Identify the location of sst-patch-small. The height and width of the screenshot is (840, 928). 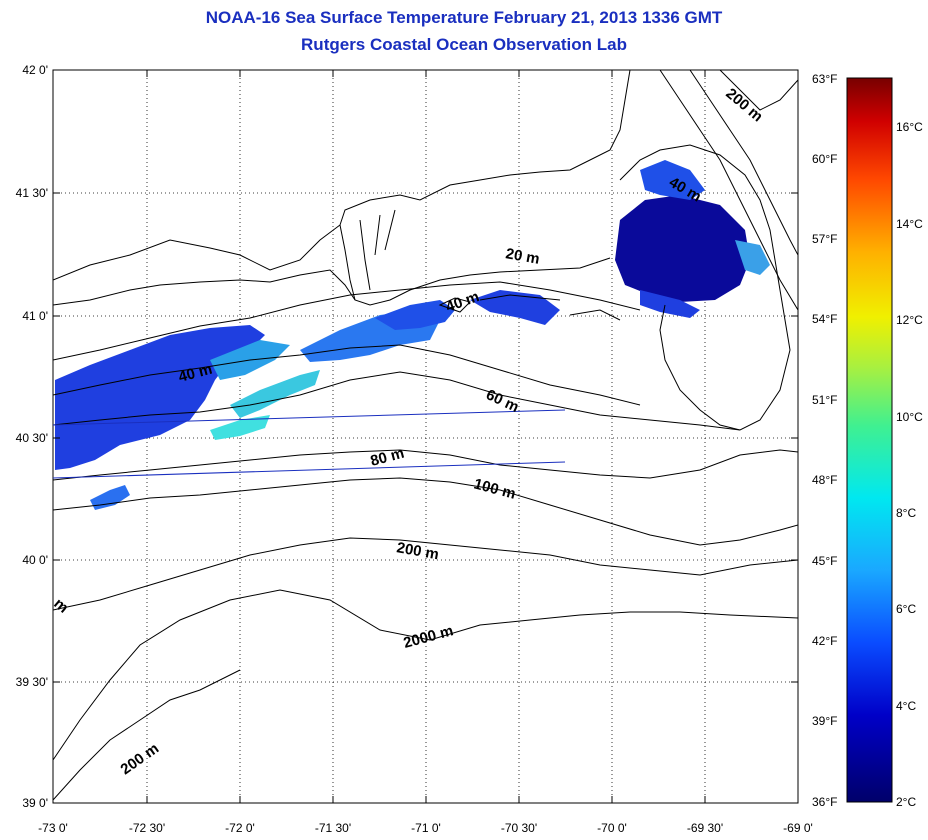
(110, 497).